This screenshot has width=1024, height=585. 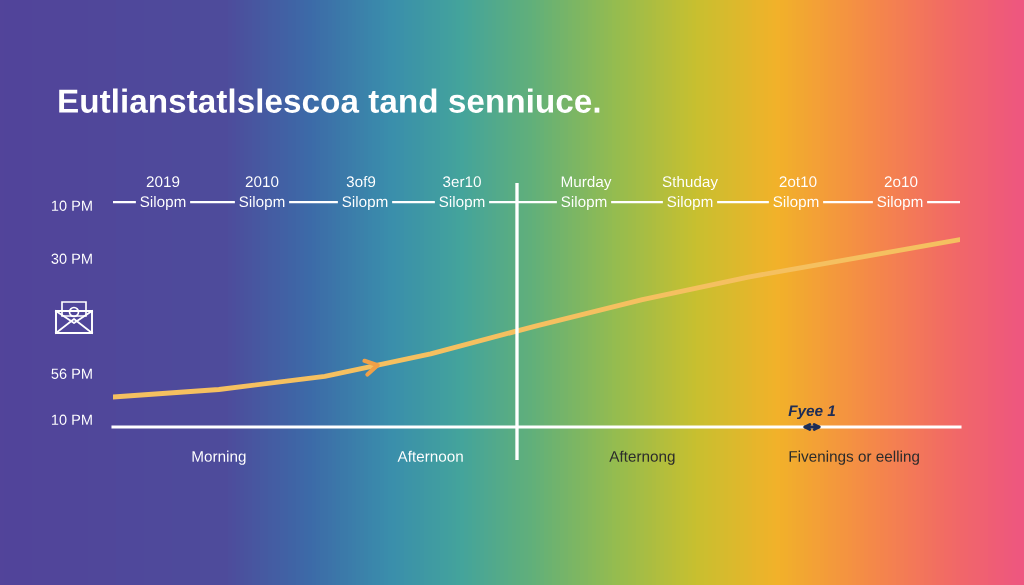 What do you see at coordinates (901, 182) in the screenshot?
I see `text: 2o10` at bounding box center [901, 182].